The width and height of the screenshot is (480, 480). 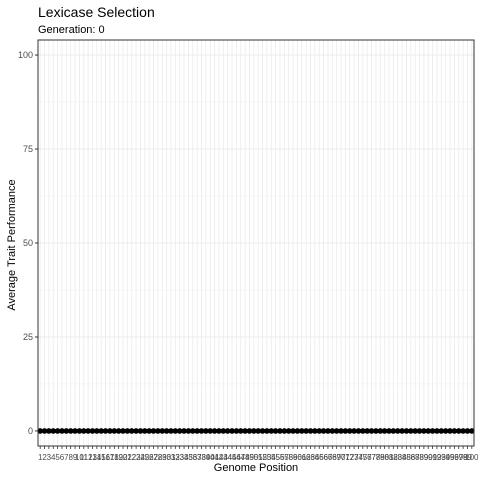 What do you see at coordinates (423, 457) in the screenshot?
I see `x-tick-label: 89` at bounding box center [423, 457].